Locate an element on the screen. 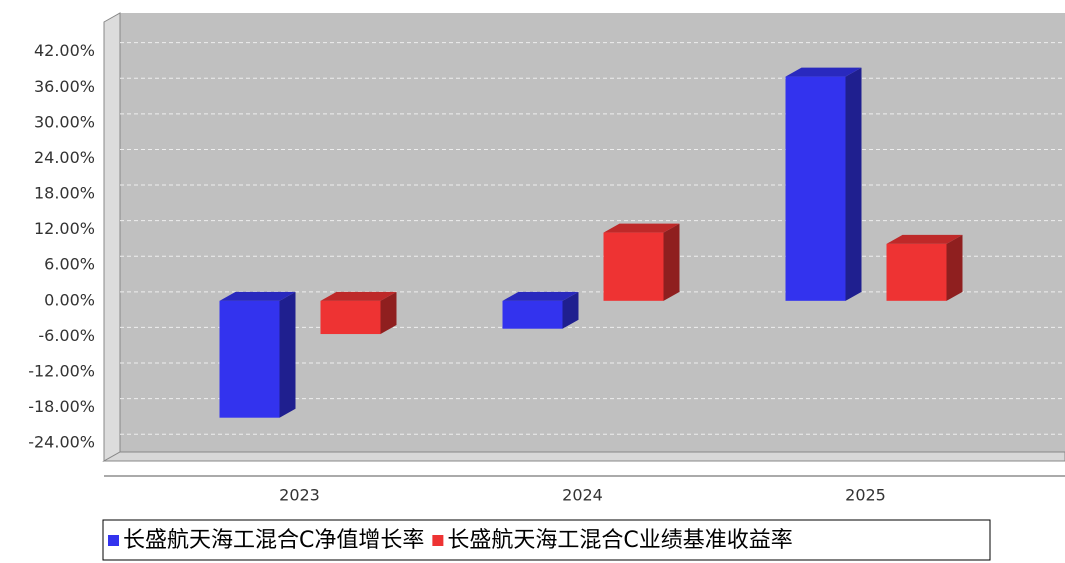 Image resolution: width=1065 pixels, height=563 pixels. legend-box is located at coordinates (546, 540).